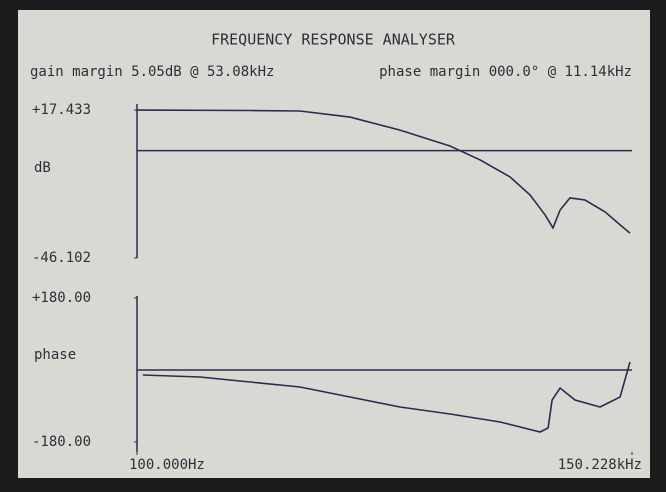  Describe the element at coordinates (152, 72) in the screenshot. I see `gain-margin: gain margin 5.05dB @ 53.08kHz` at that location.